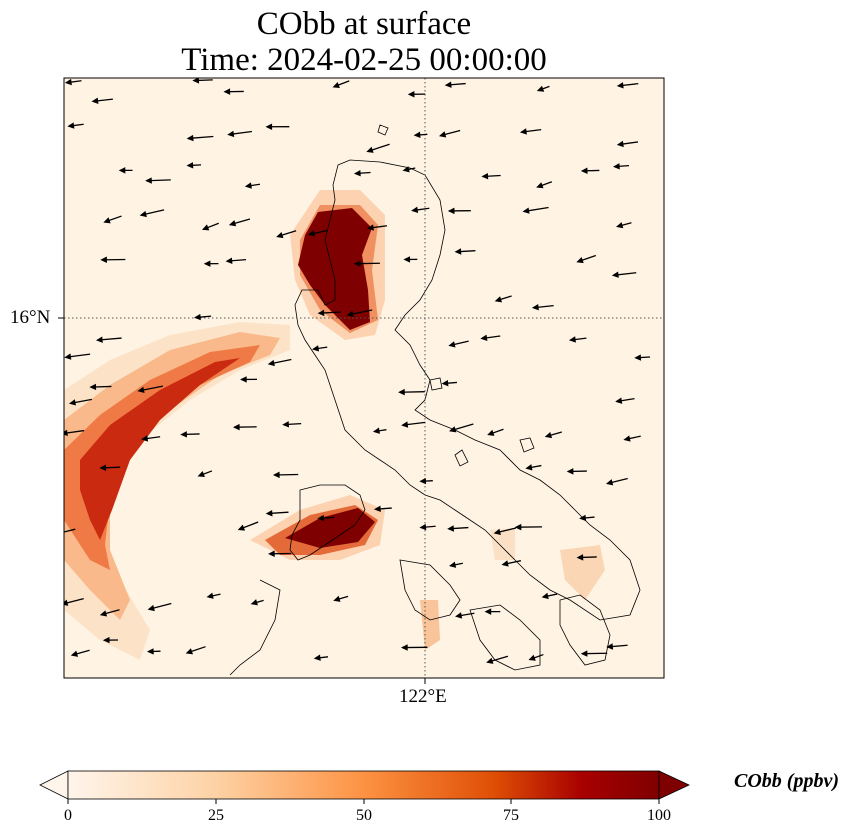  Describe the element at coordinates (364, 815) in the screenshot. I see `colorbar-tick-label: 50` at that location.